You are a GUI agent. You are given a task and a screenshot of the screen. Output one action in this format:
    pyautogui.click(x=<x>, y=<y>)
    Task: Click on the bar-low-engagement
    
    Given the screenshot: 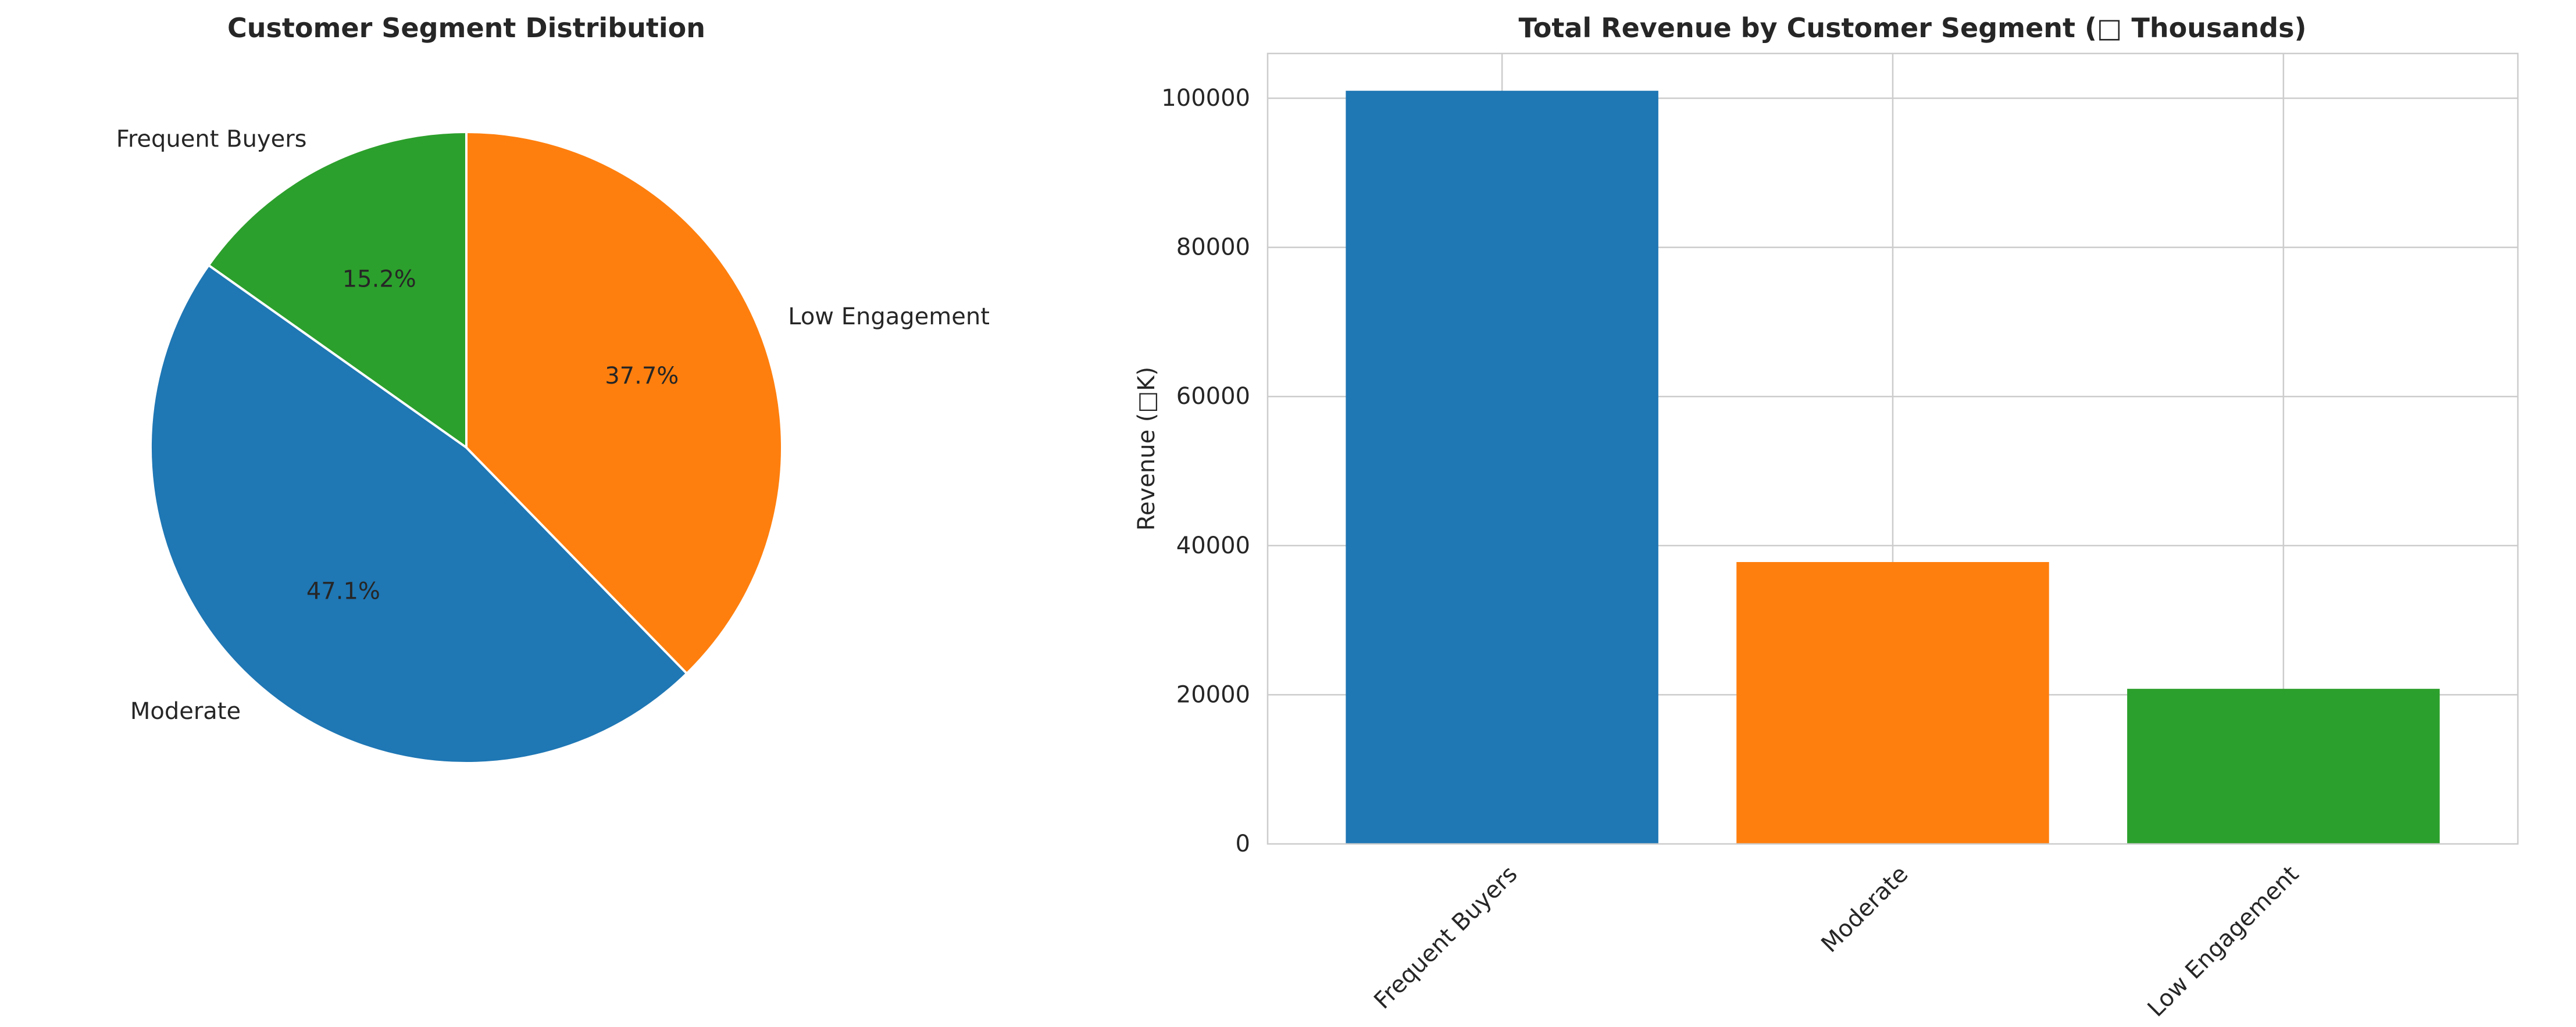 What is the action you would take?
    pyautogui.click(x=2284, y=767)
    